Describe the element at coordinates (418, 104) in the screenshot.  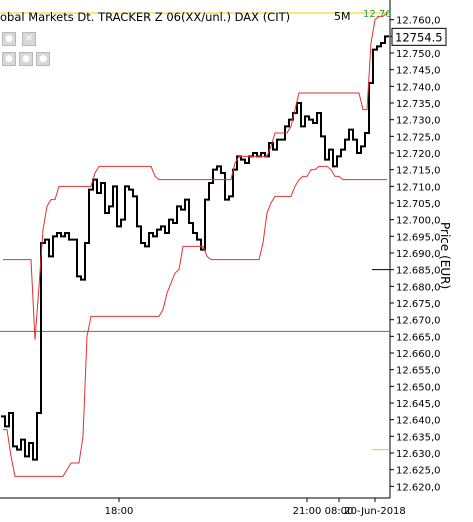
I see `y-tick-label: 12.735,0` at that location.